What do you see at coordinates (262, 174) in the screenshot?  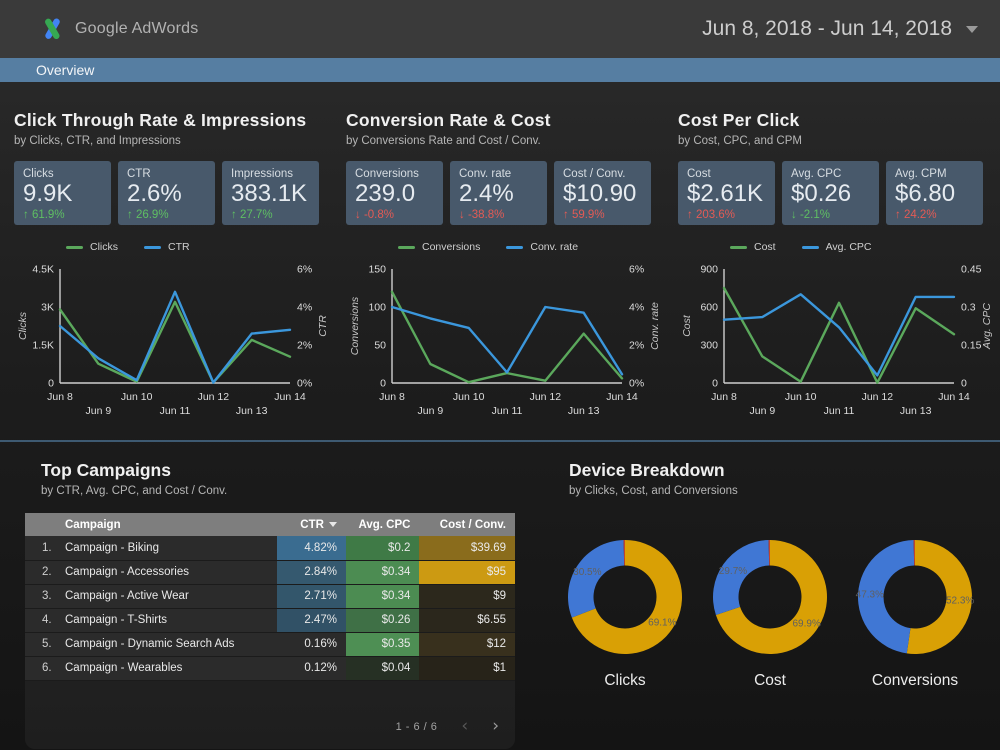 I see `scorecard-label: Impressions` at bounding box center [262, 174].